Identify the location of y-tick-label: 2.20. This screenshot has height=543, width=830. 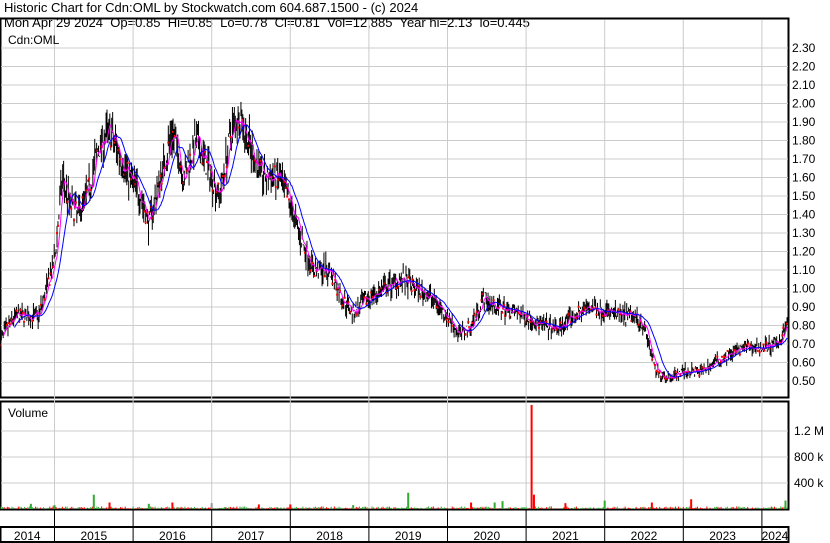
(804, 67).